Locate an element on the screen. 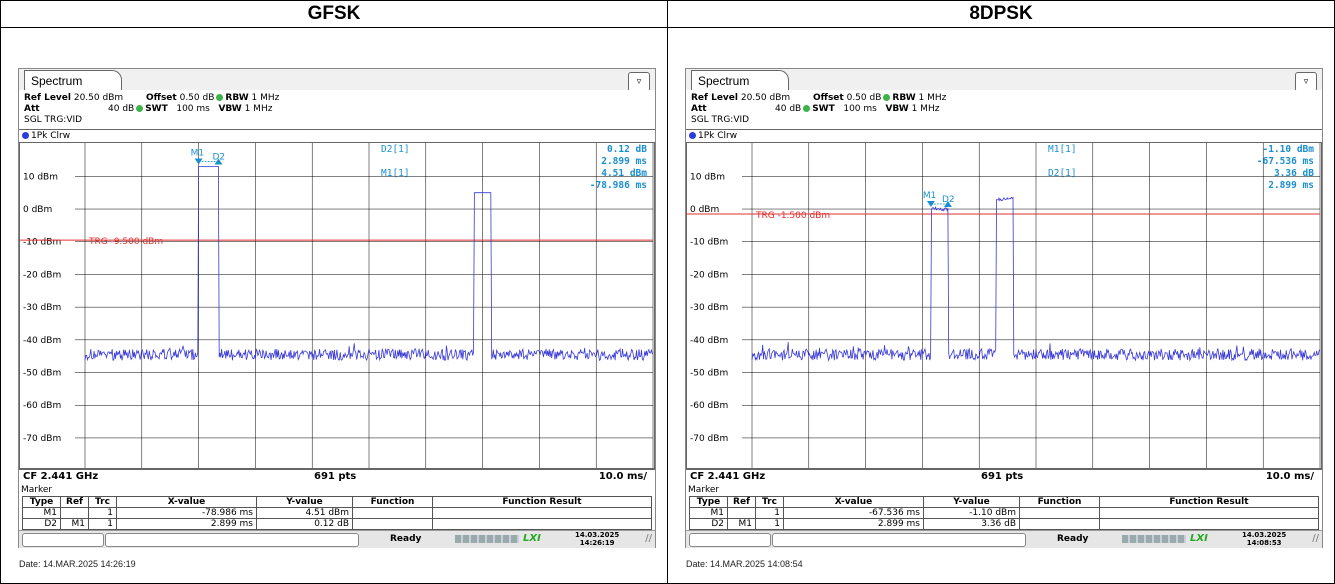 The image size is (1335, 584). date-footer: Date: 14.MAR.2025 14:26:19 is located at coordinates (77, 564).